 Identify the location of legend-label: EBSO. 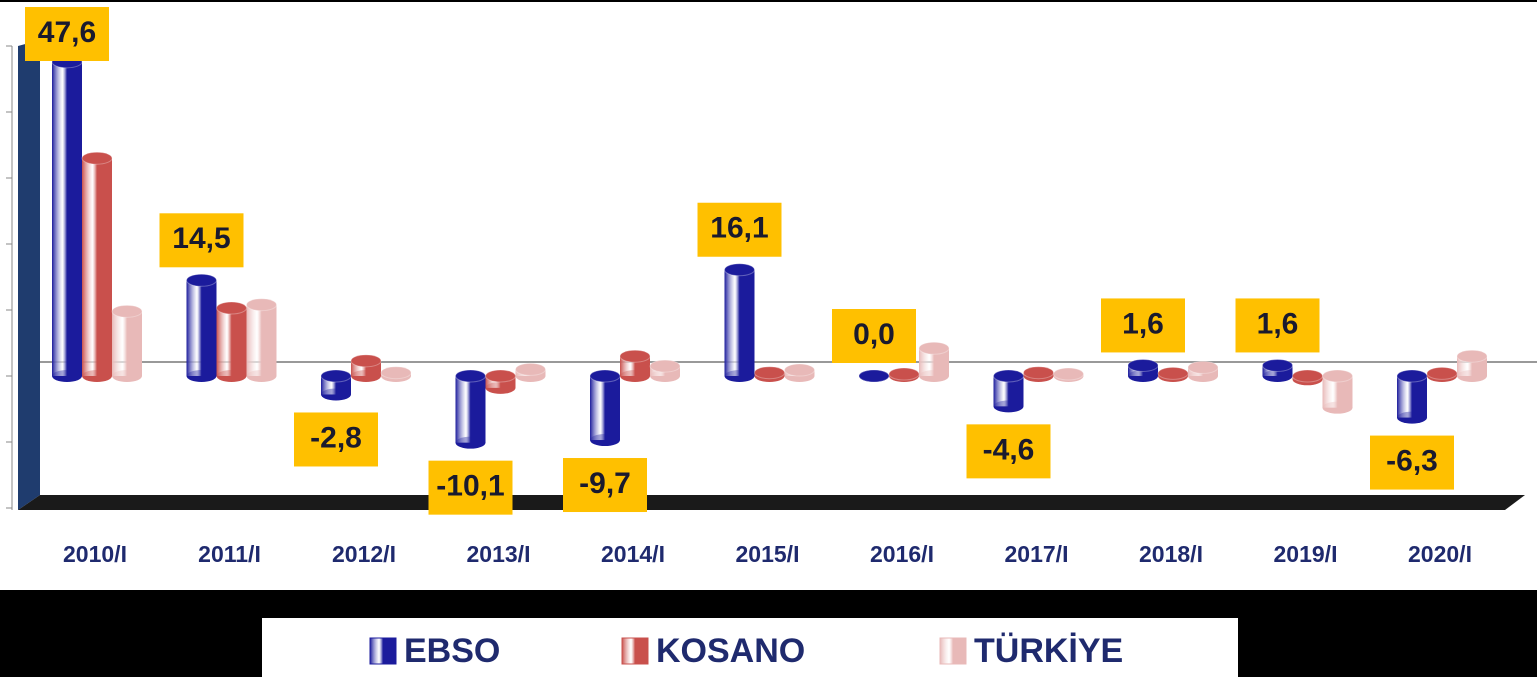
(452, 651).